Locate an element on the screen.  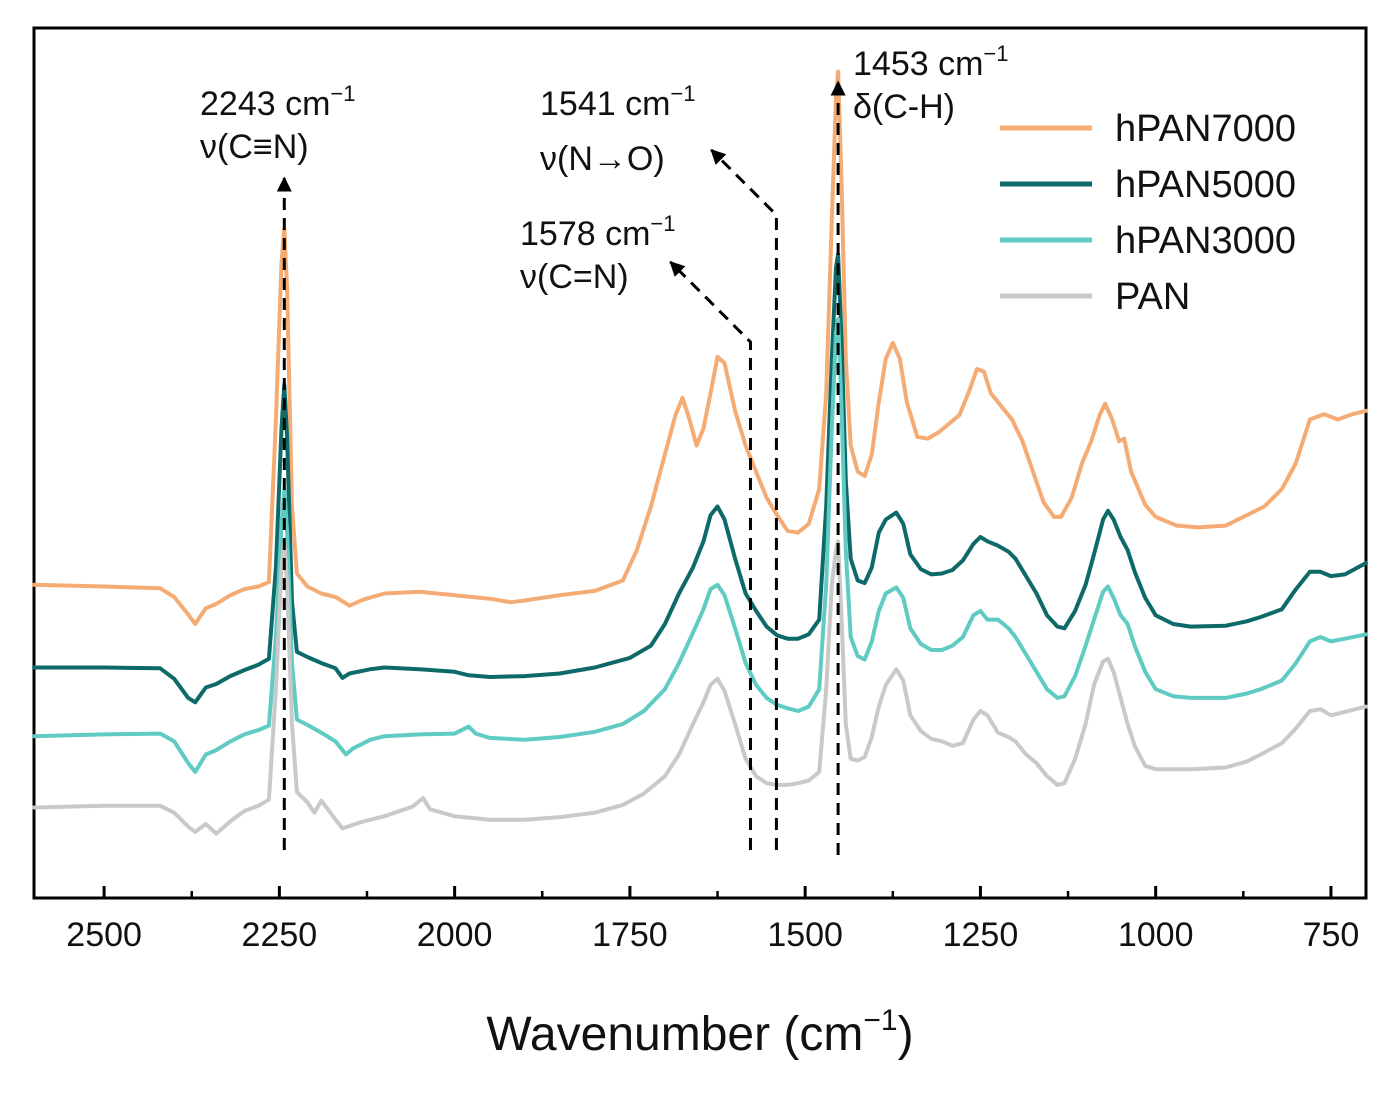
x-tick-label-750: 750 is located at coordinates (1331, 935).